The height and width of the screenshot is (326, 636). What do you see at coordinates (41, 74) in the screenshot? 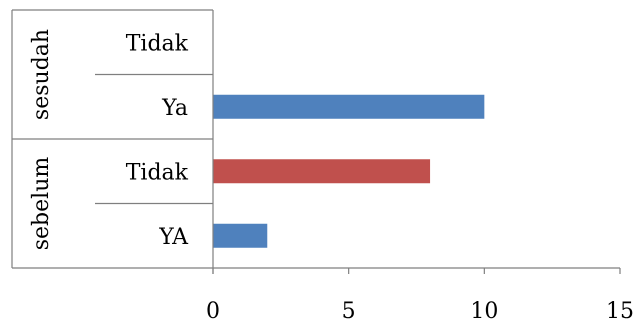
I see `group-label: sesudah` at bounding box center [41, 74].